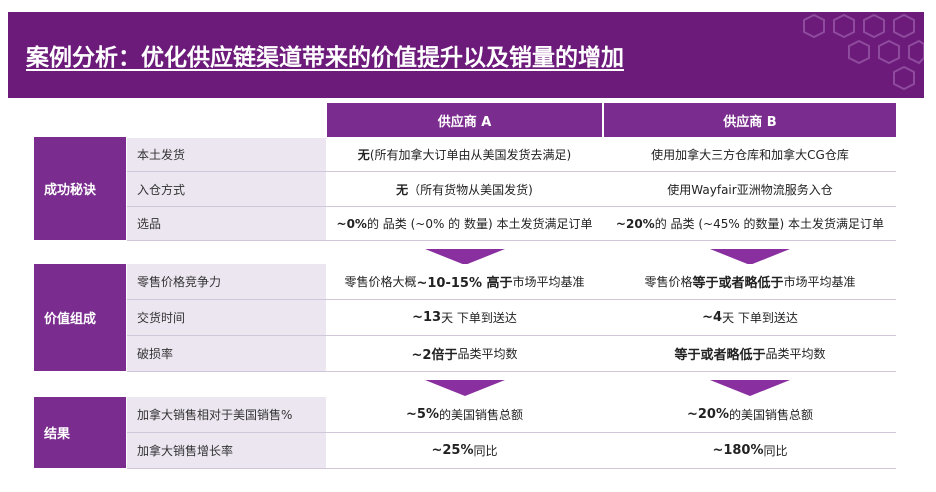  What do you see at coordinates (750, 450) in the screenshot?
I see `cell-b-canada-sales-growth: ~180% 同比` at bounding box center [750, 450].